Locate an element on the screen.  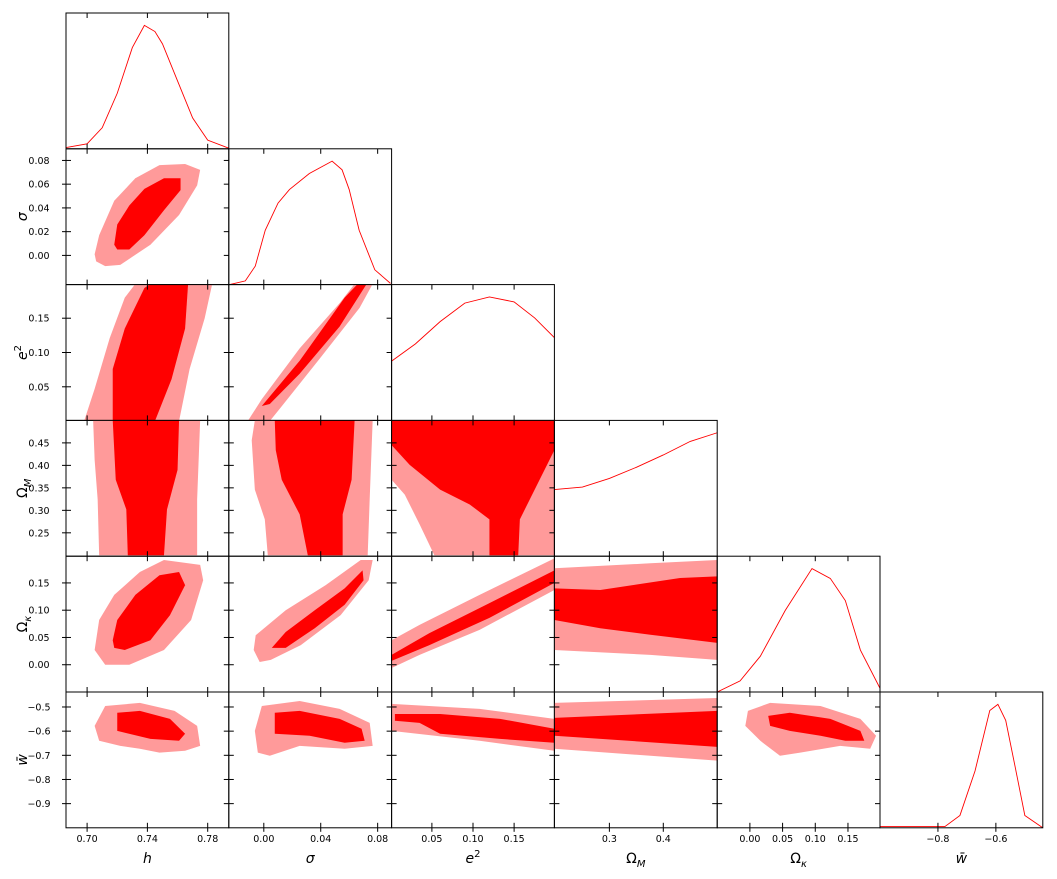
axis-label: Ωκ is located at coordinates (798, 860).